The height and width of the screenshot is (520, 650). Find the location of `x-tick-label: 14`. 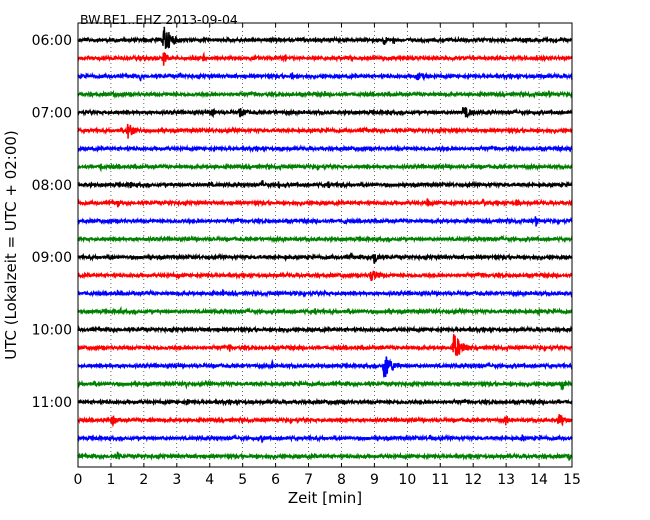

x-tick-label: 14 is located at coordinates (539, 480).